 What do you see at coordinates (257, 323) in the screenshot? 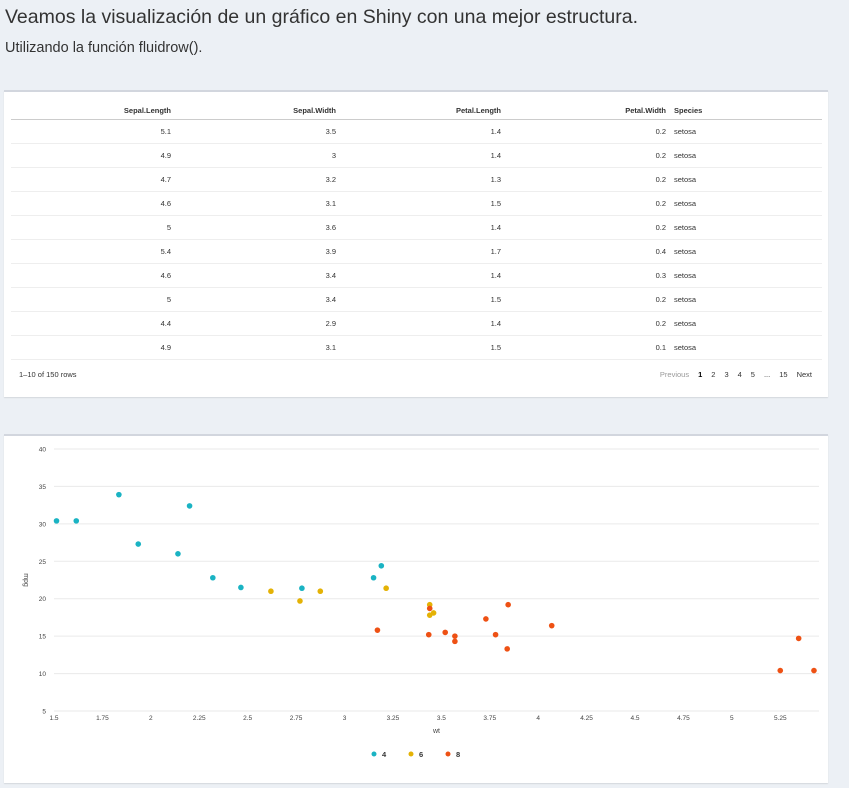
I see `cell-sepal-width: 2.9` at bounding box center [257, 323].